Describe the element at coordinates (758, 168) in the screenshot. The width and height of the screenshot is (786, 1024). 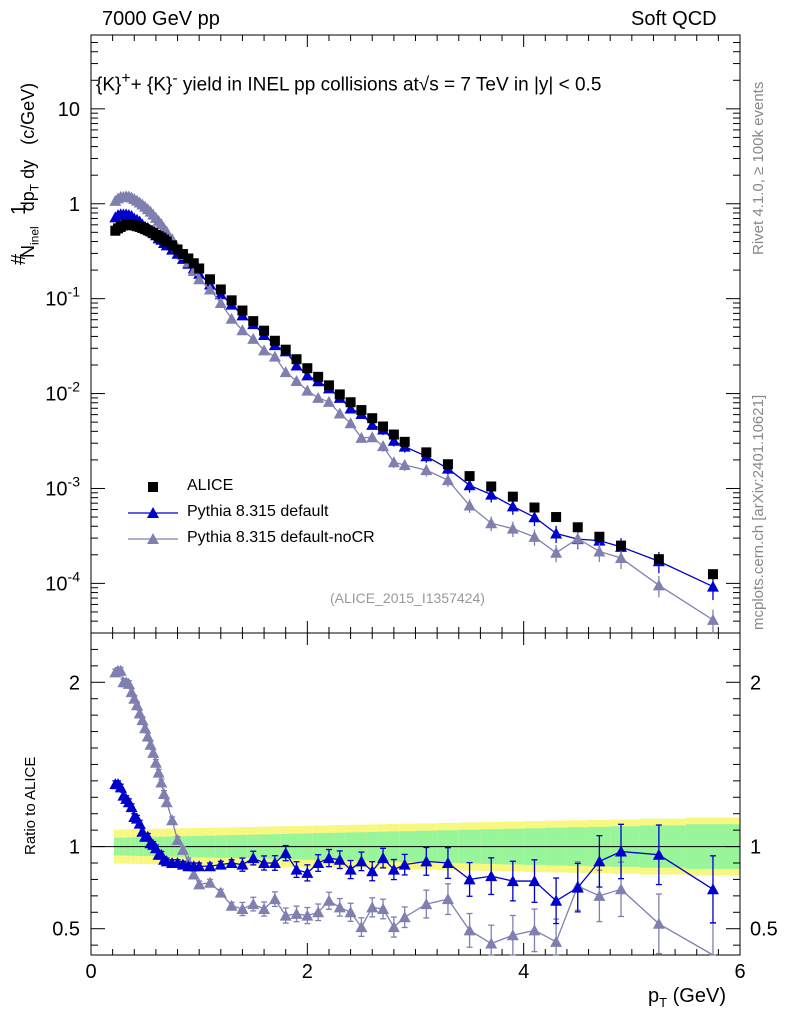
I see `rivet-version-label: Rivet 4.1.0, ≥ 100k events` at that location.